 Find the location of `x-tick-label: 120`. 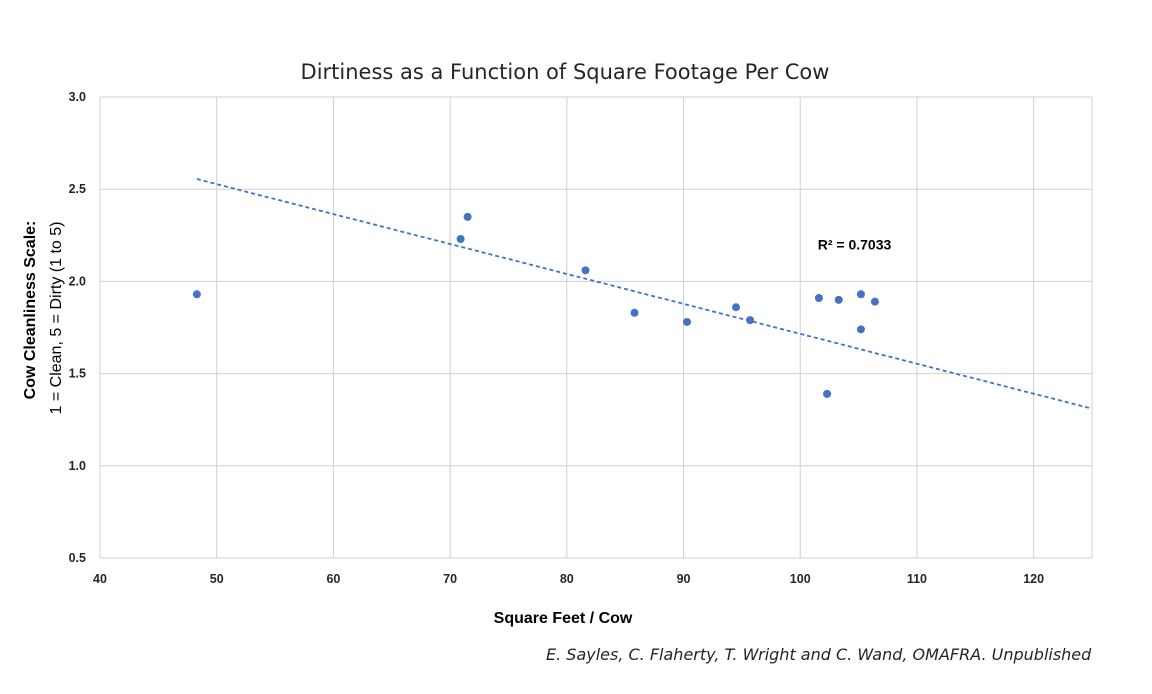

x-tick-label: 120 is located at coordinates (1033, 579).